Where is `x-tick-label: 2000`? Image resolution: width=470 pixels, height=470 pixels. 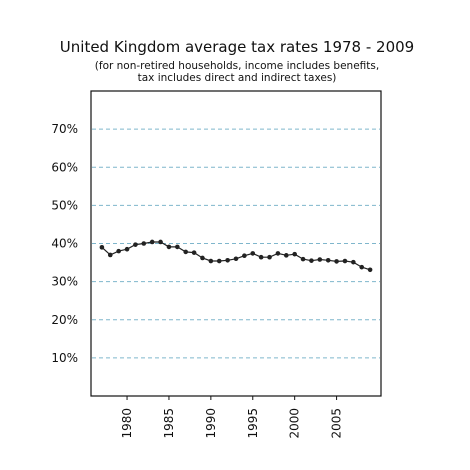
x-tick-label: 2000 is located at coordinates (295, 423).